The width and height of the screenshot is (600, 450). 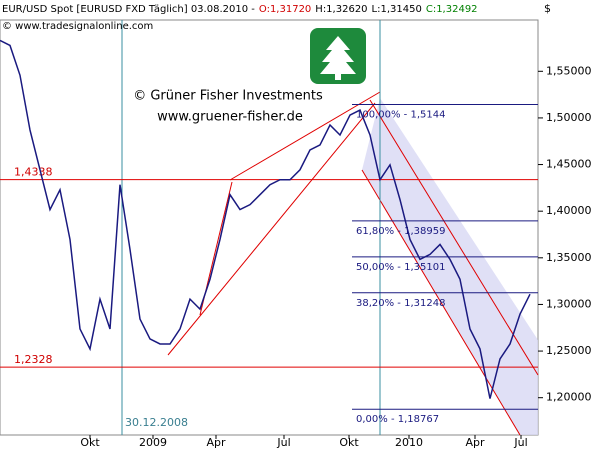 I want to click on fib-label: 61,80% - 1,38959, so click(x=400, y=231).